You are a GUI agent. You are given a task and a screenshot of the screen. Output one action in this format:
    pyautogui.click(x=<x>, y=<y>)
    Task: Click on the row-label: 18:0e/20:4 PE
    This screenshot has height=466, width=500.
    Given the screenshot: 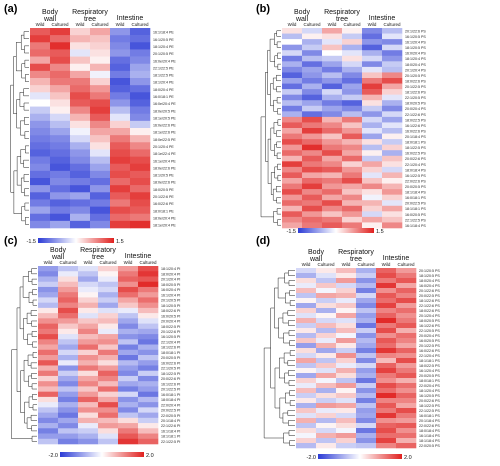 What is the action you would take?
    pyautogui.click(x=164, y=218)
    